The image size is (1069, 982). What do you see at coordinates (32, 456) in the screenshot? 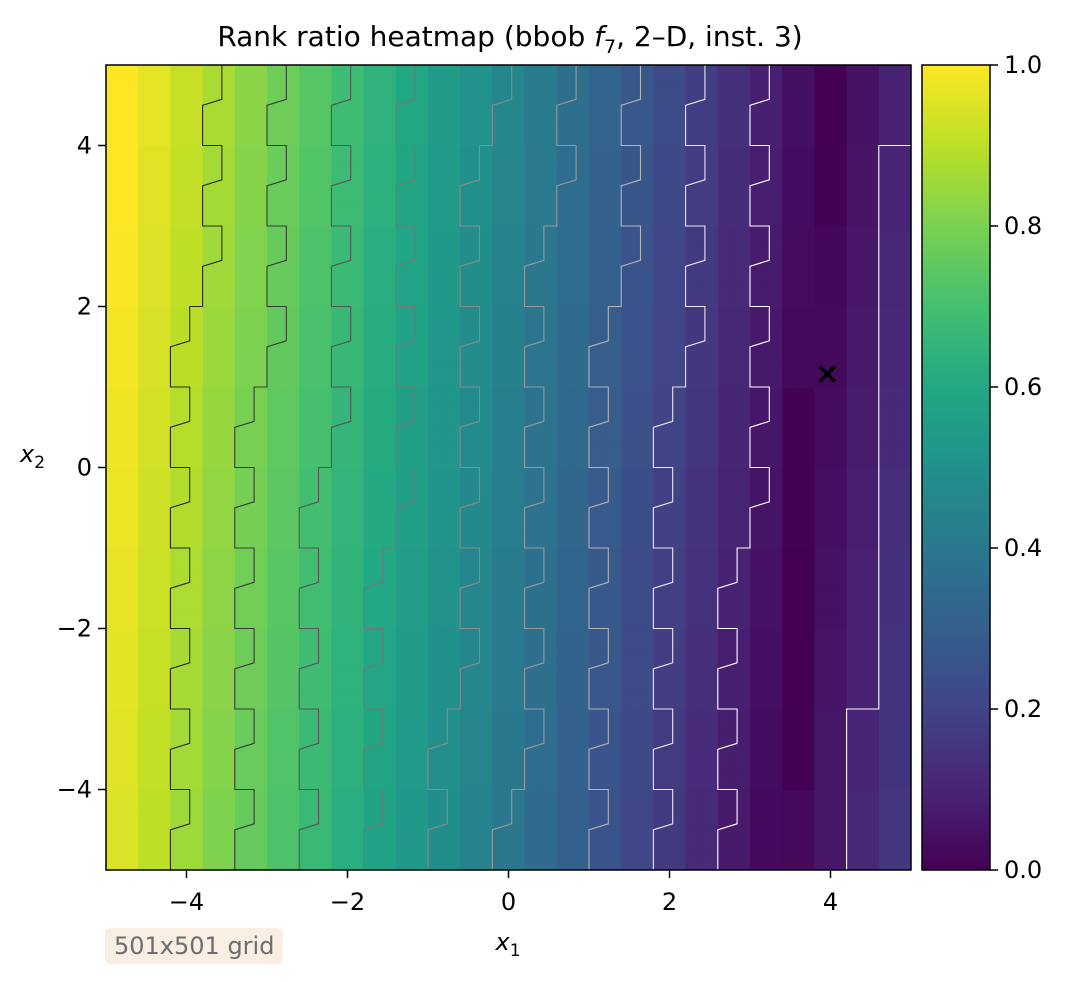
I see `y-axis-label: x2` at bounding box center [32, 456].